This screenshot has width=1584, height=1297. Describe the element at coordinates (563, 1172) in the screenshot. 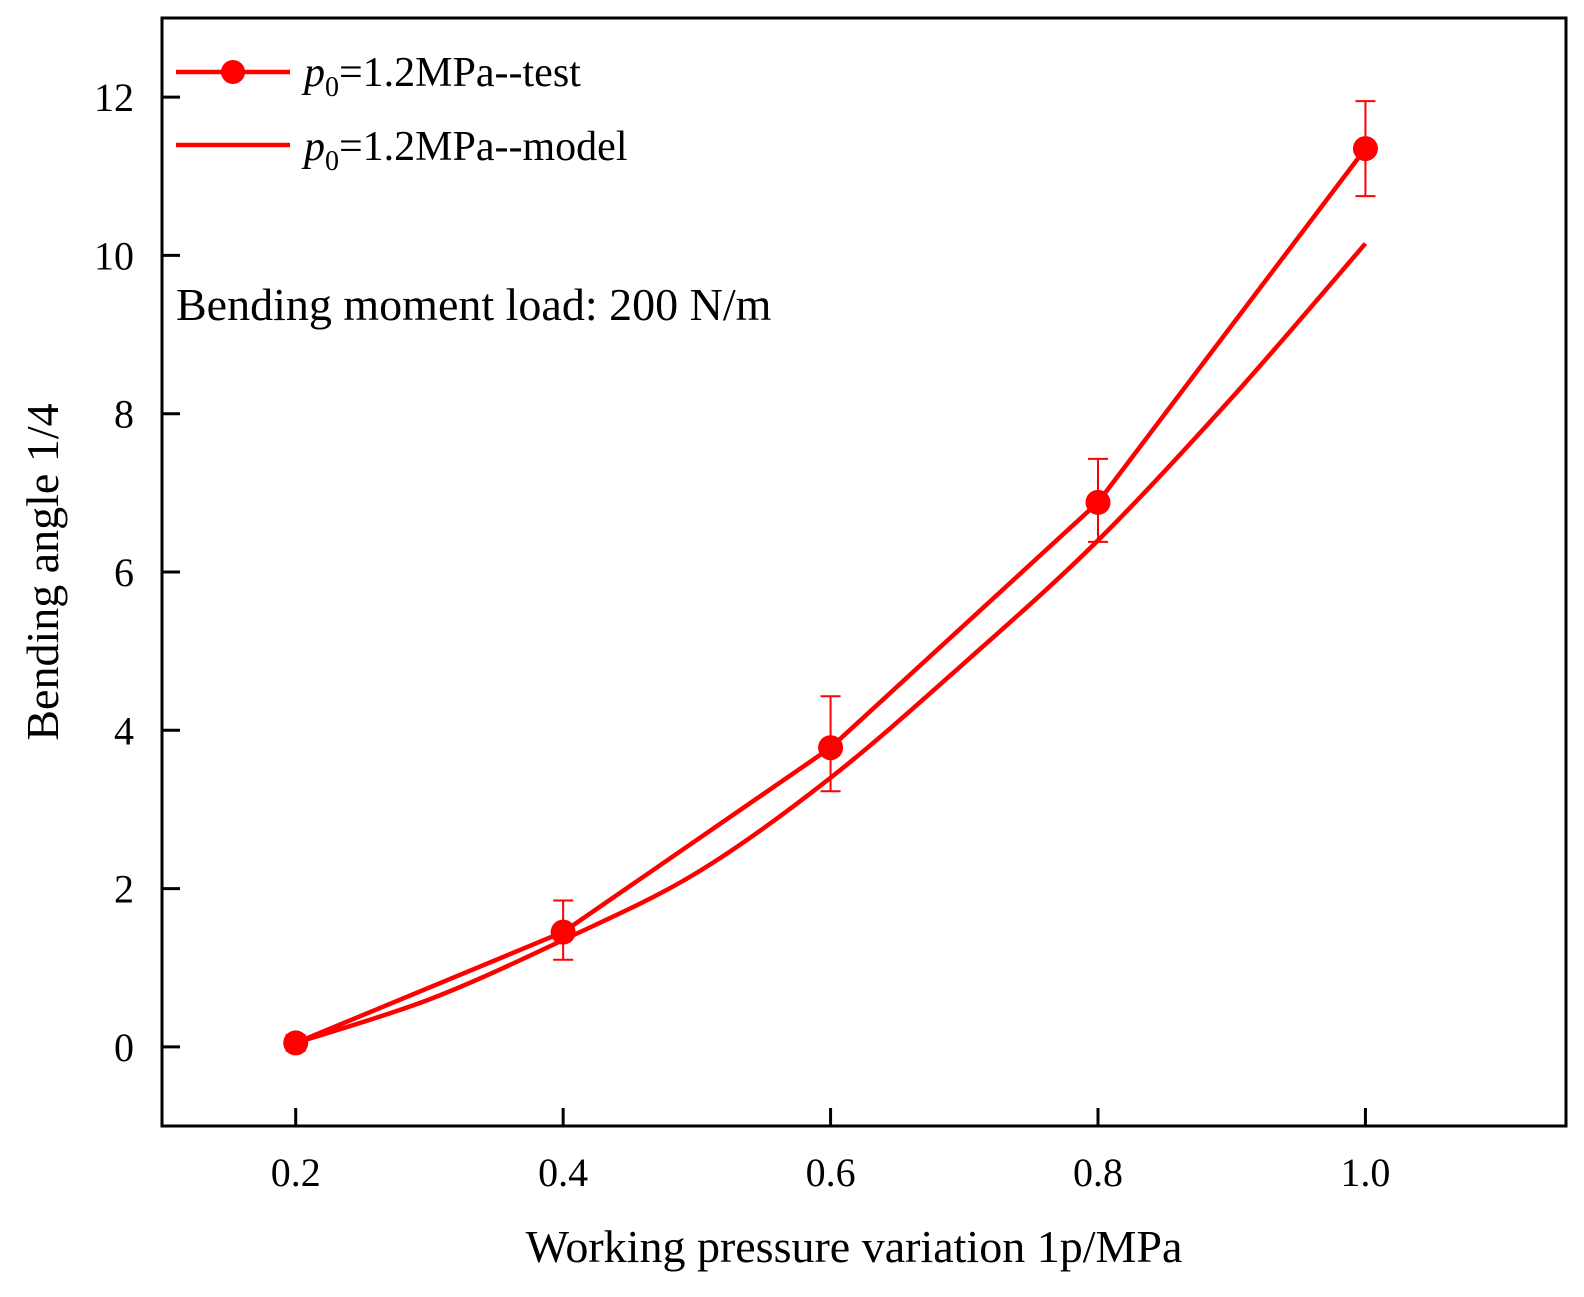

I see `x-tick-label: 0.4` at that location.